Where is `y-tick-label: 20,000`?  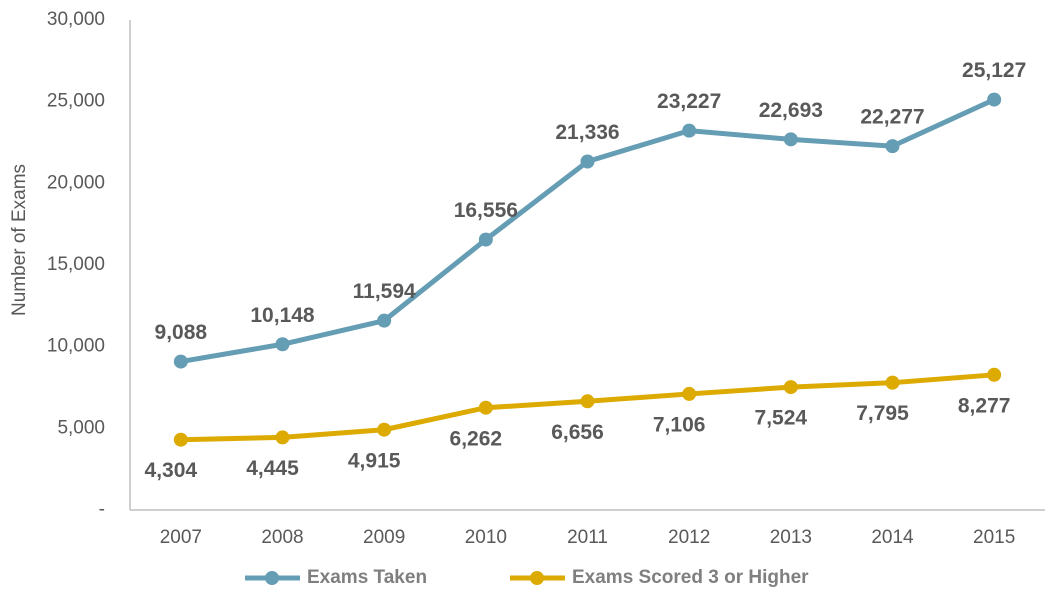
y-tick-label: 20,000 is located at coordinates (76, 182).